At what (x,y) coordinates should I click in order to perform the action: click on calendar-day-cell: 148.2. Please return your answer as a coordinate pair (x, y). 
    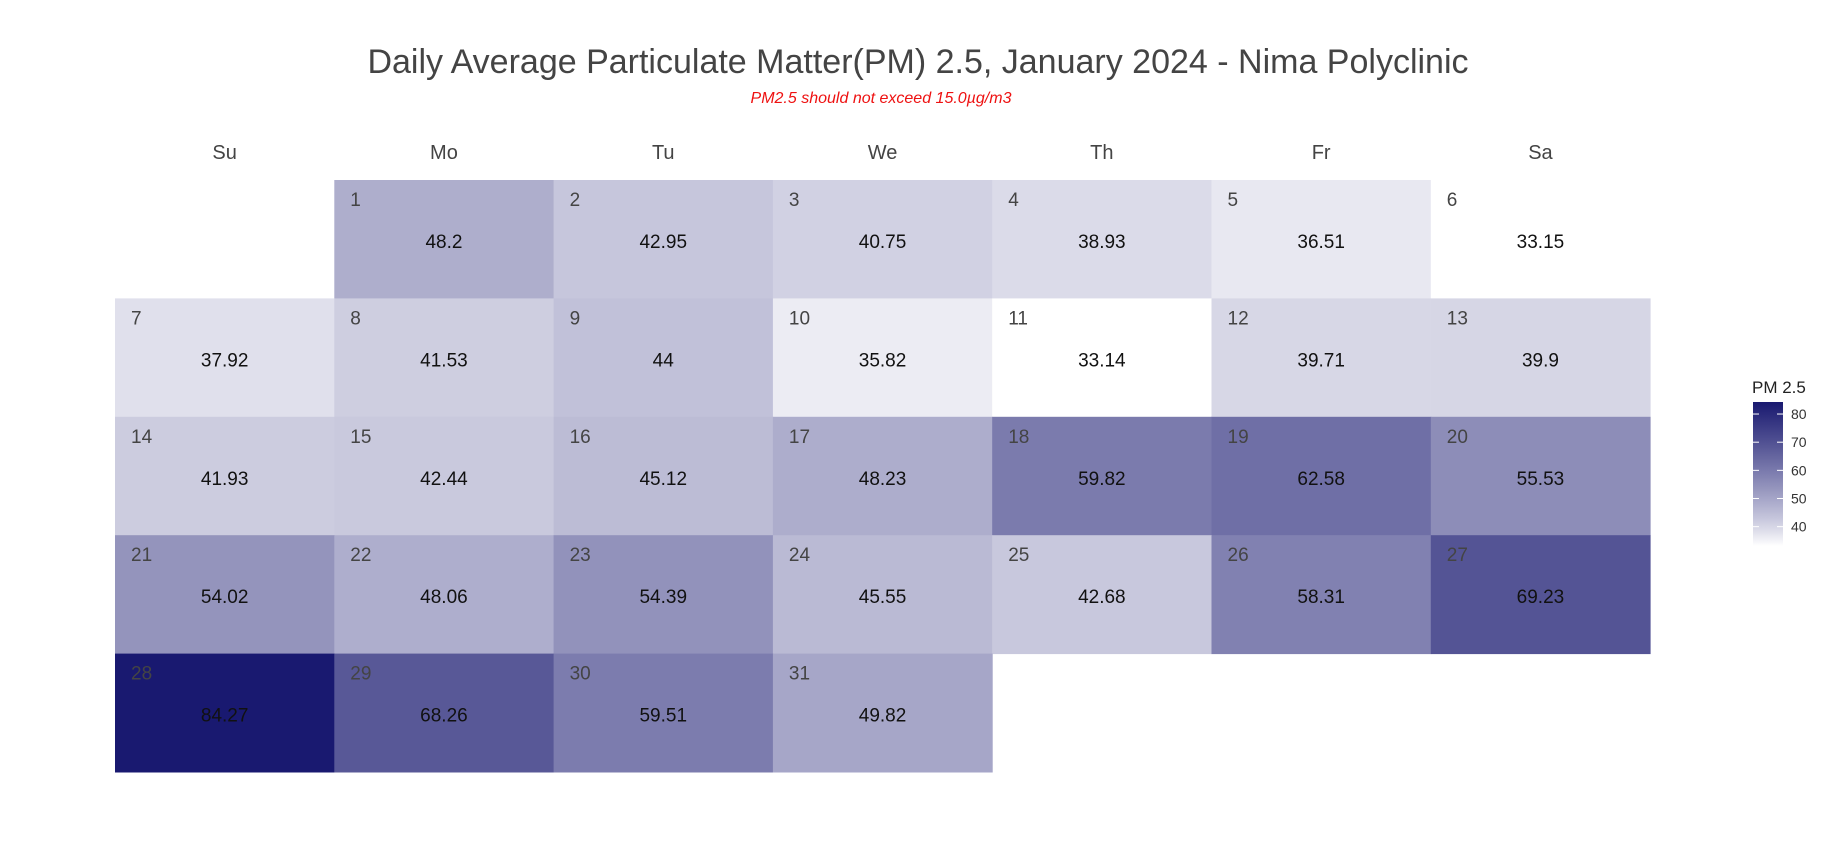
    Looking at the image, I should click on (444, 239).